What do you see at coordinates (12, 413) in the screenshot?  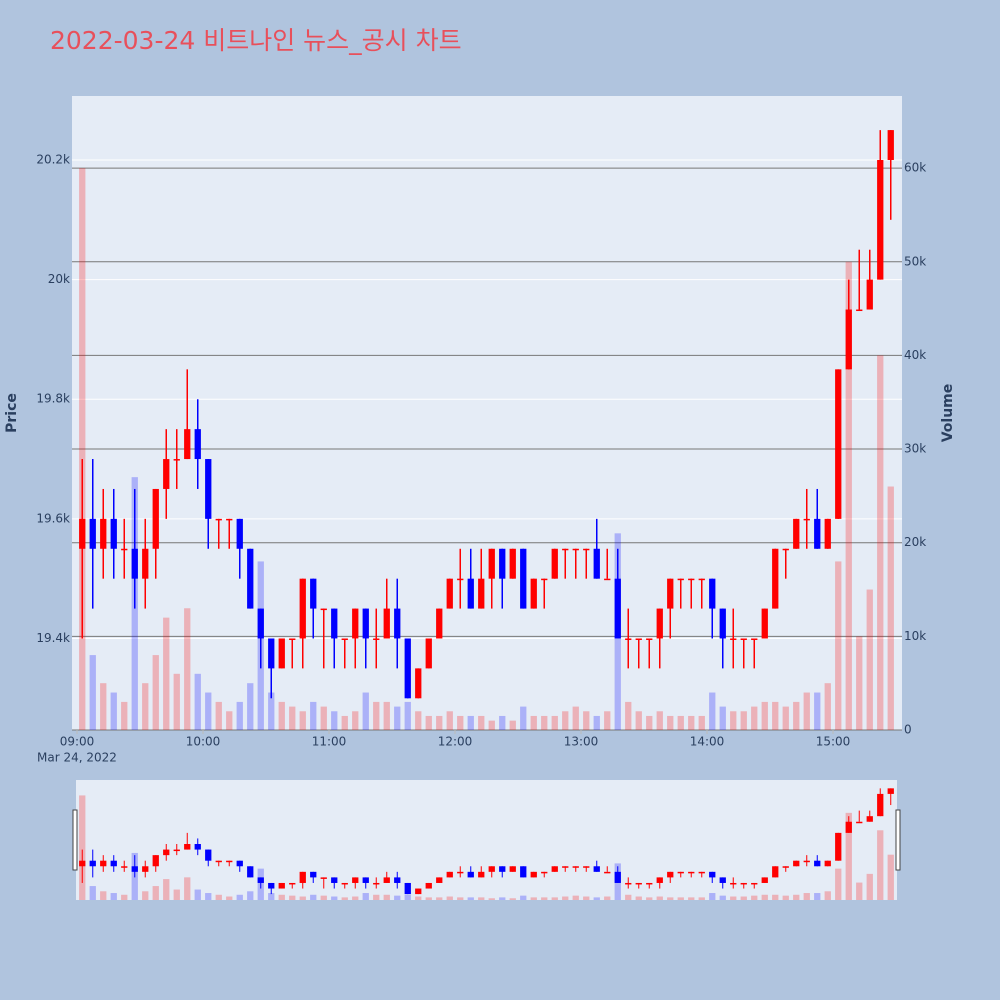 I see `y-axis-title: Price` at bounding box center [12, 413].